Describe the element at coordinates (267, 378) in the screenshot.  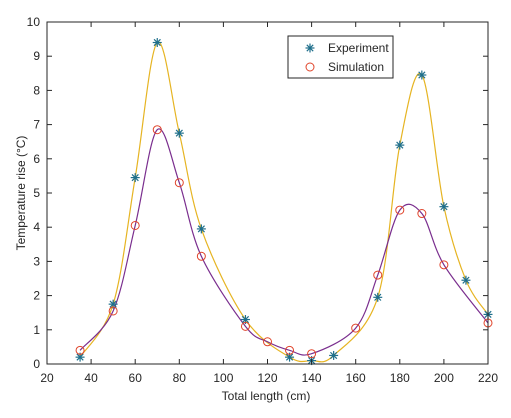
I see `x-tick-label: 120` at that location.